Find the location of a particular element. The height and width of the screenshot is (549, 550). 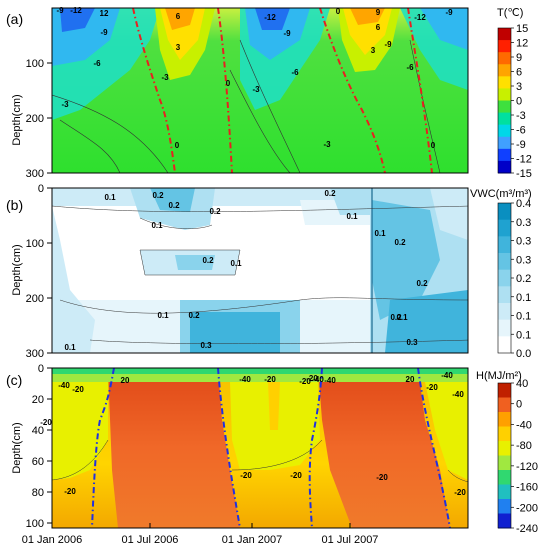

colorbar-title: T(℃) is located at coordinates (510, 13).